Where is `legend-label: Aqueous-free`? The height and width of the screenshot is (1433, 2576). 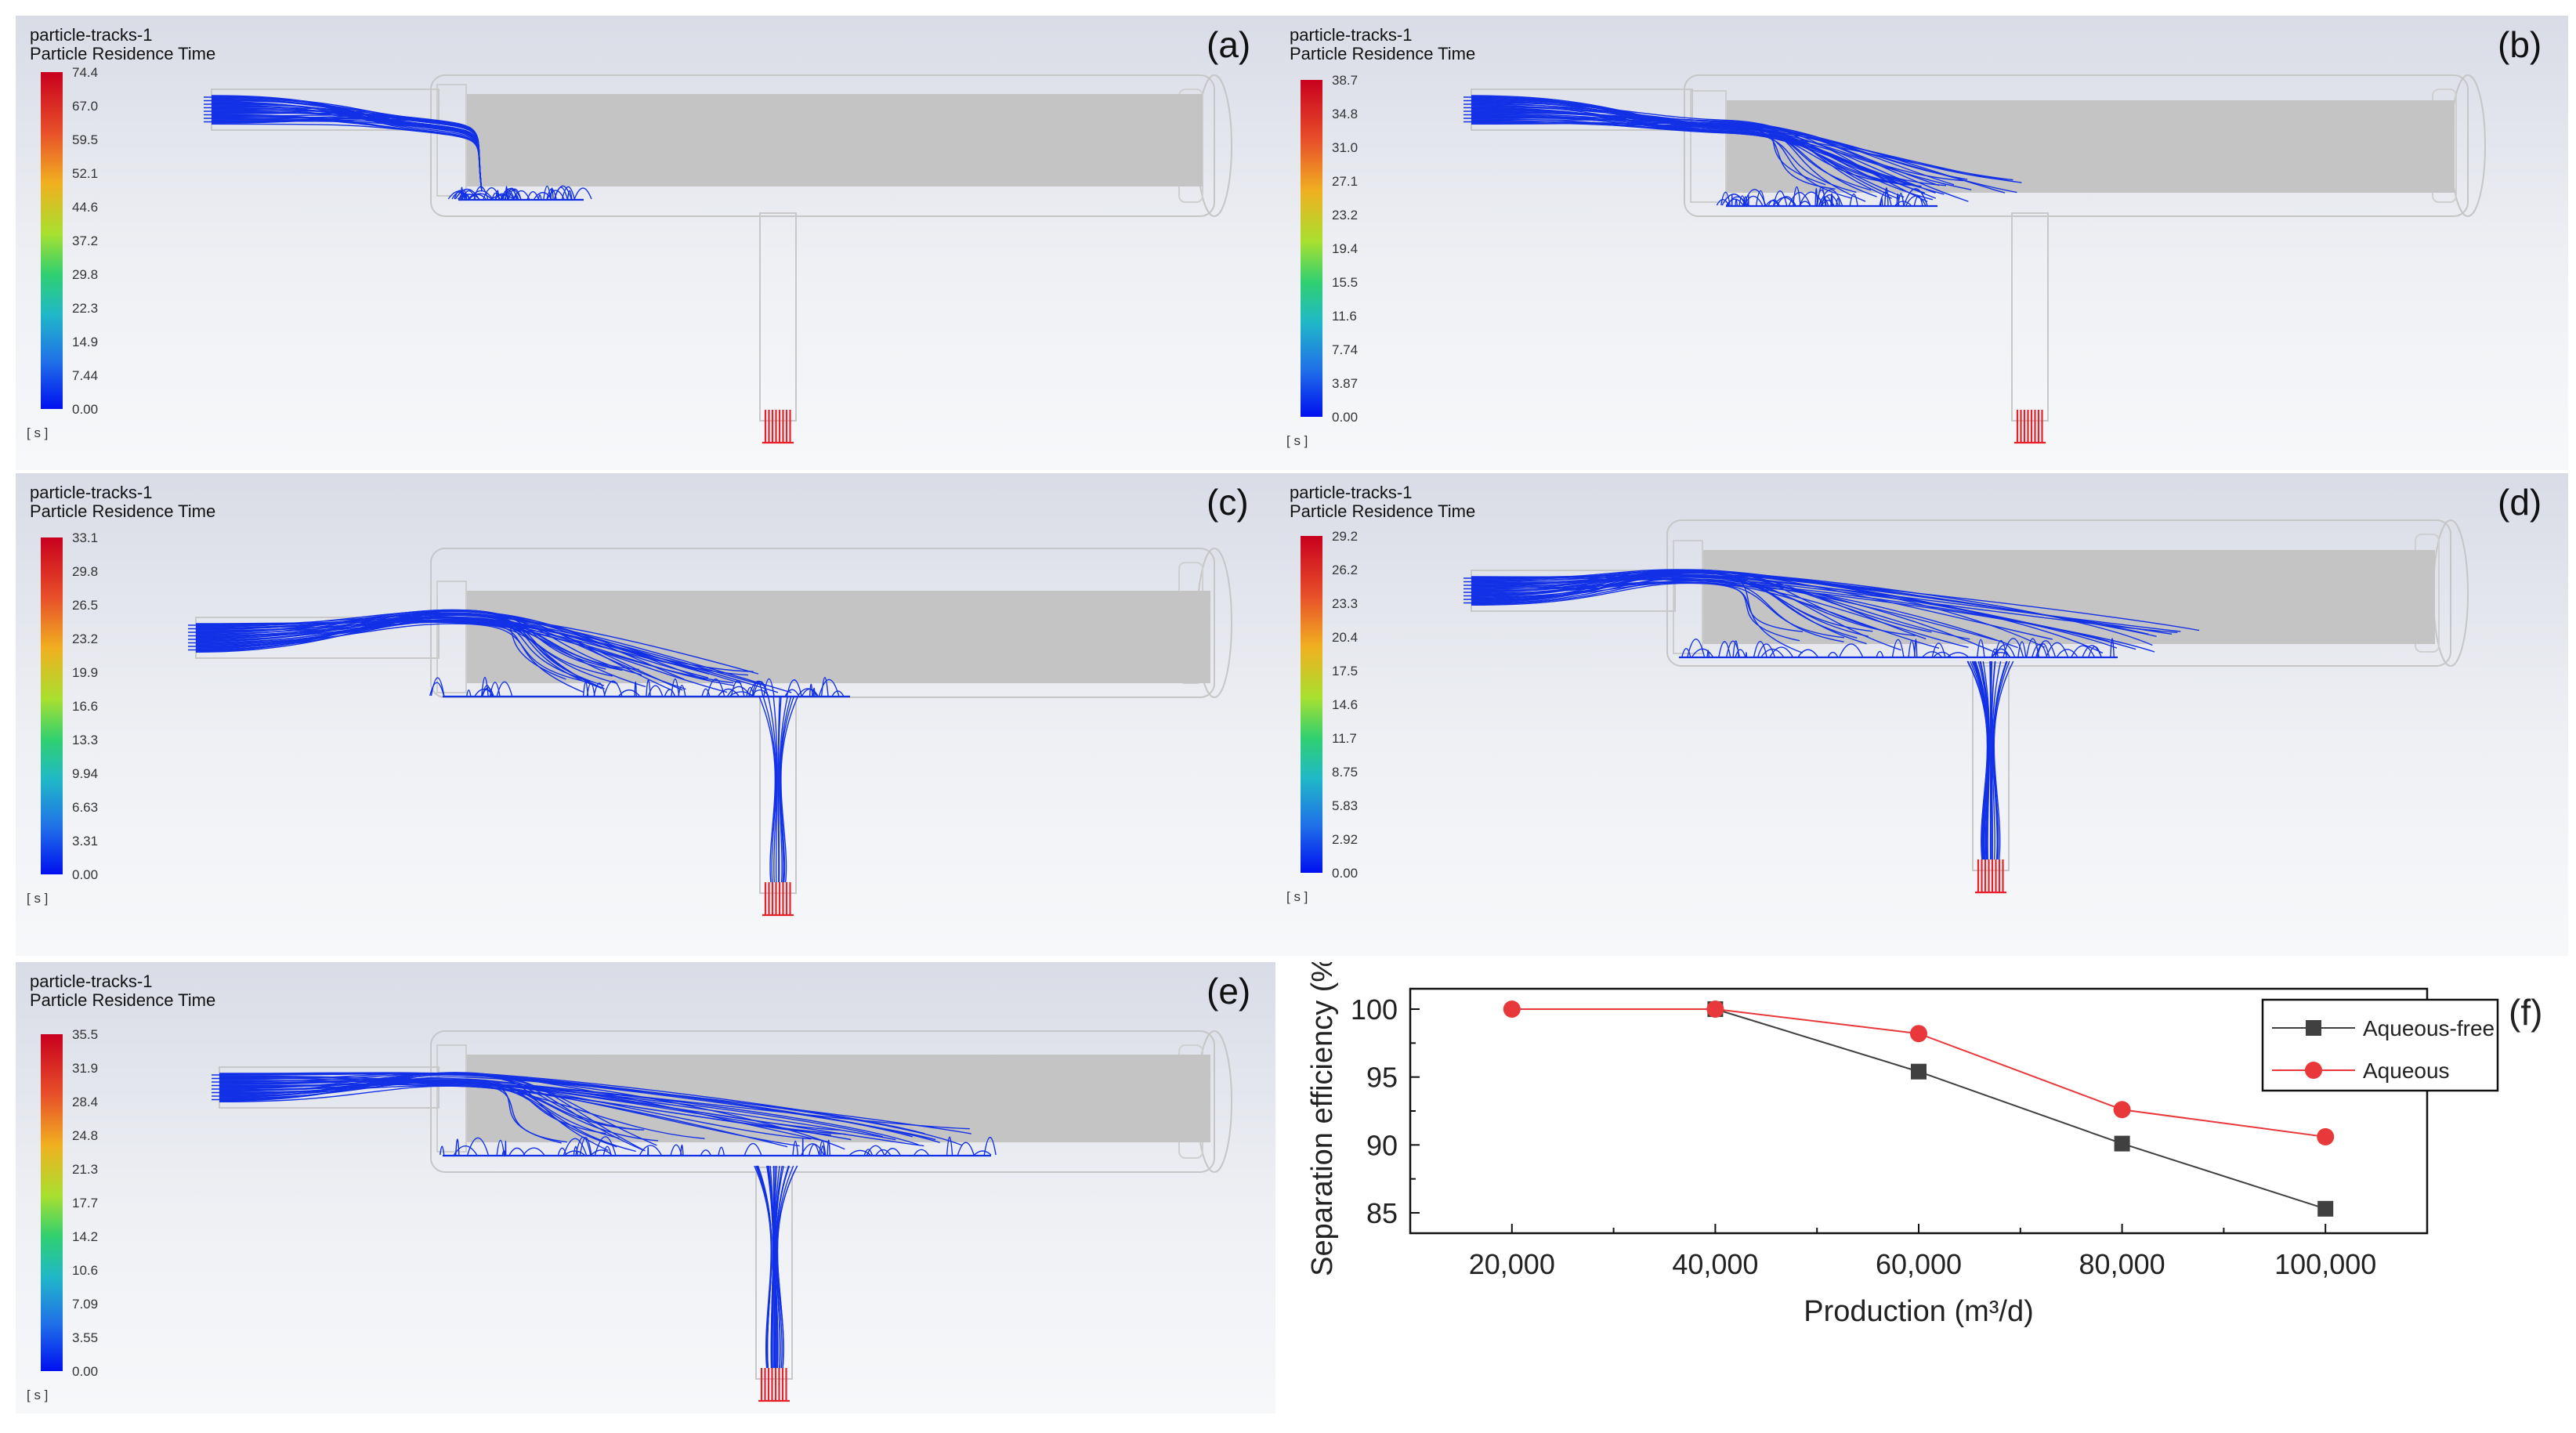
legend-label: Aqueous-free is located at coordinates (2429, 1028).